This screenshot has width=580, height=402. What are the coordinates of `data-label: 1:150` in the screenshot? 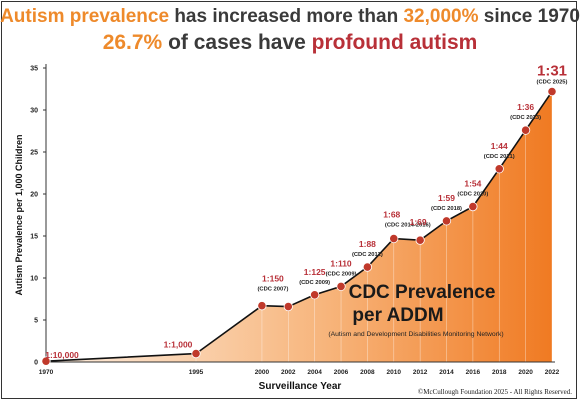 It's located at (273, 279).